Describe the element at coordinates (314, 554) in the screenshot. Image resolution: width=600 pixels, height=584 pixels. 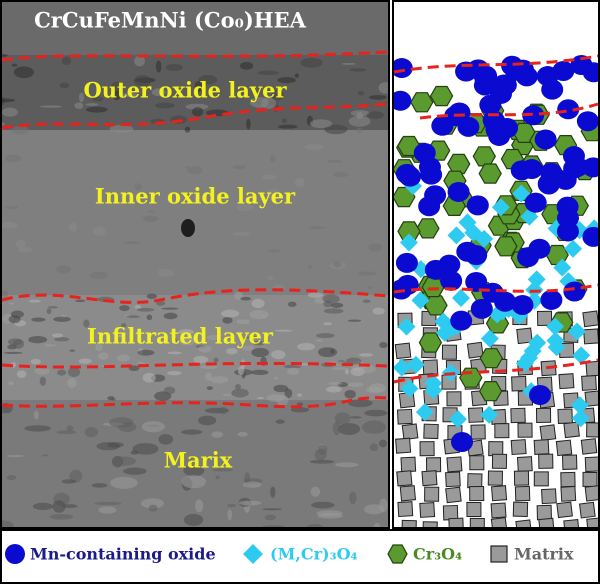
I see `legend-label: (M,Cr)₃O₄` at that location.